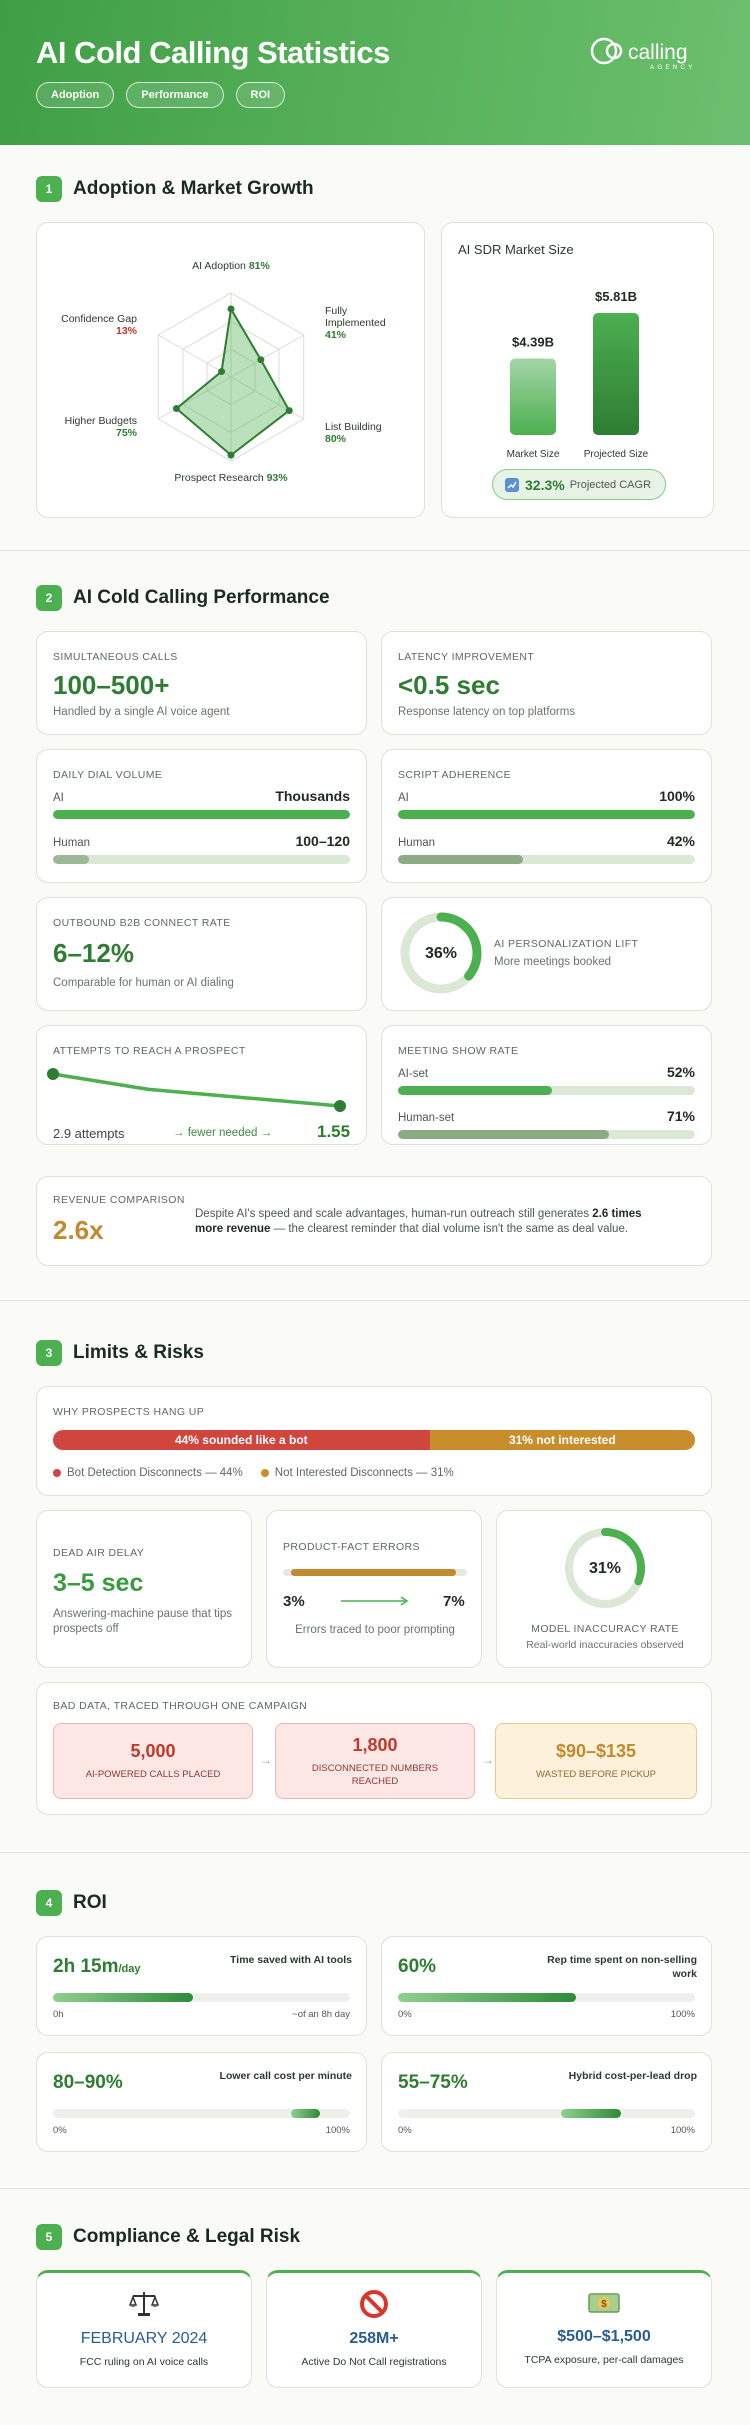  Describe the element at coordinates (93, 953) in the screenshot. I see `card-value: 6–12%` at that location.